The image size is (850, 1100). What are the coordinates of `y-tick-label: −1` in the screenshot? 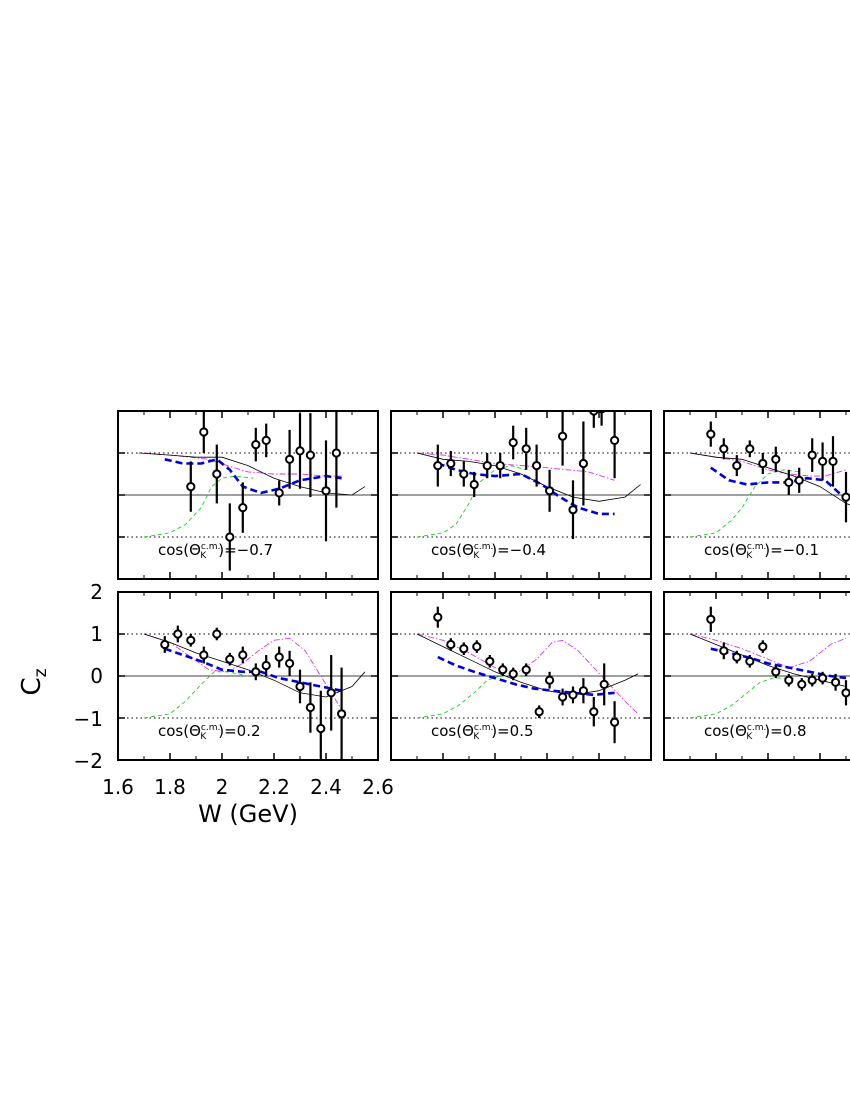 It's located at (88, 719).